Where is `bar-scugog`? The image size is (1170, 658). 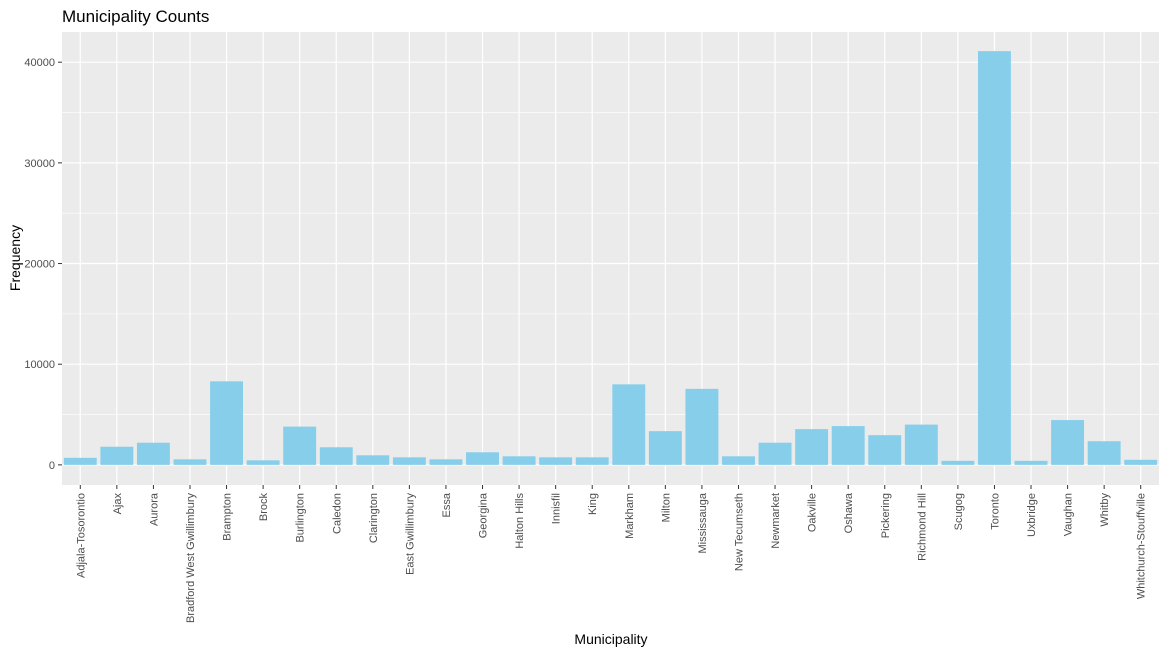
bar-scugog is located at coordinates (958, 462).